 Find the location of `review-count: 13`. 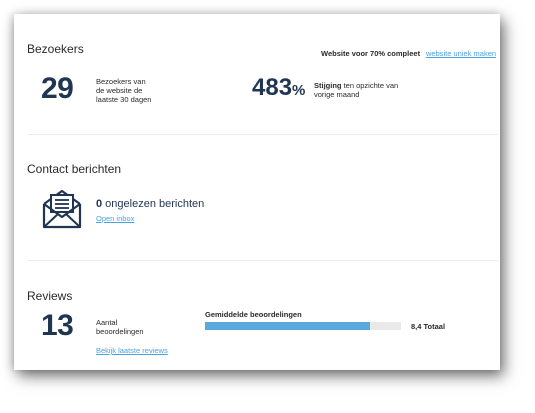

review-count: 13 is located at coordinates (57, 325).